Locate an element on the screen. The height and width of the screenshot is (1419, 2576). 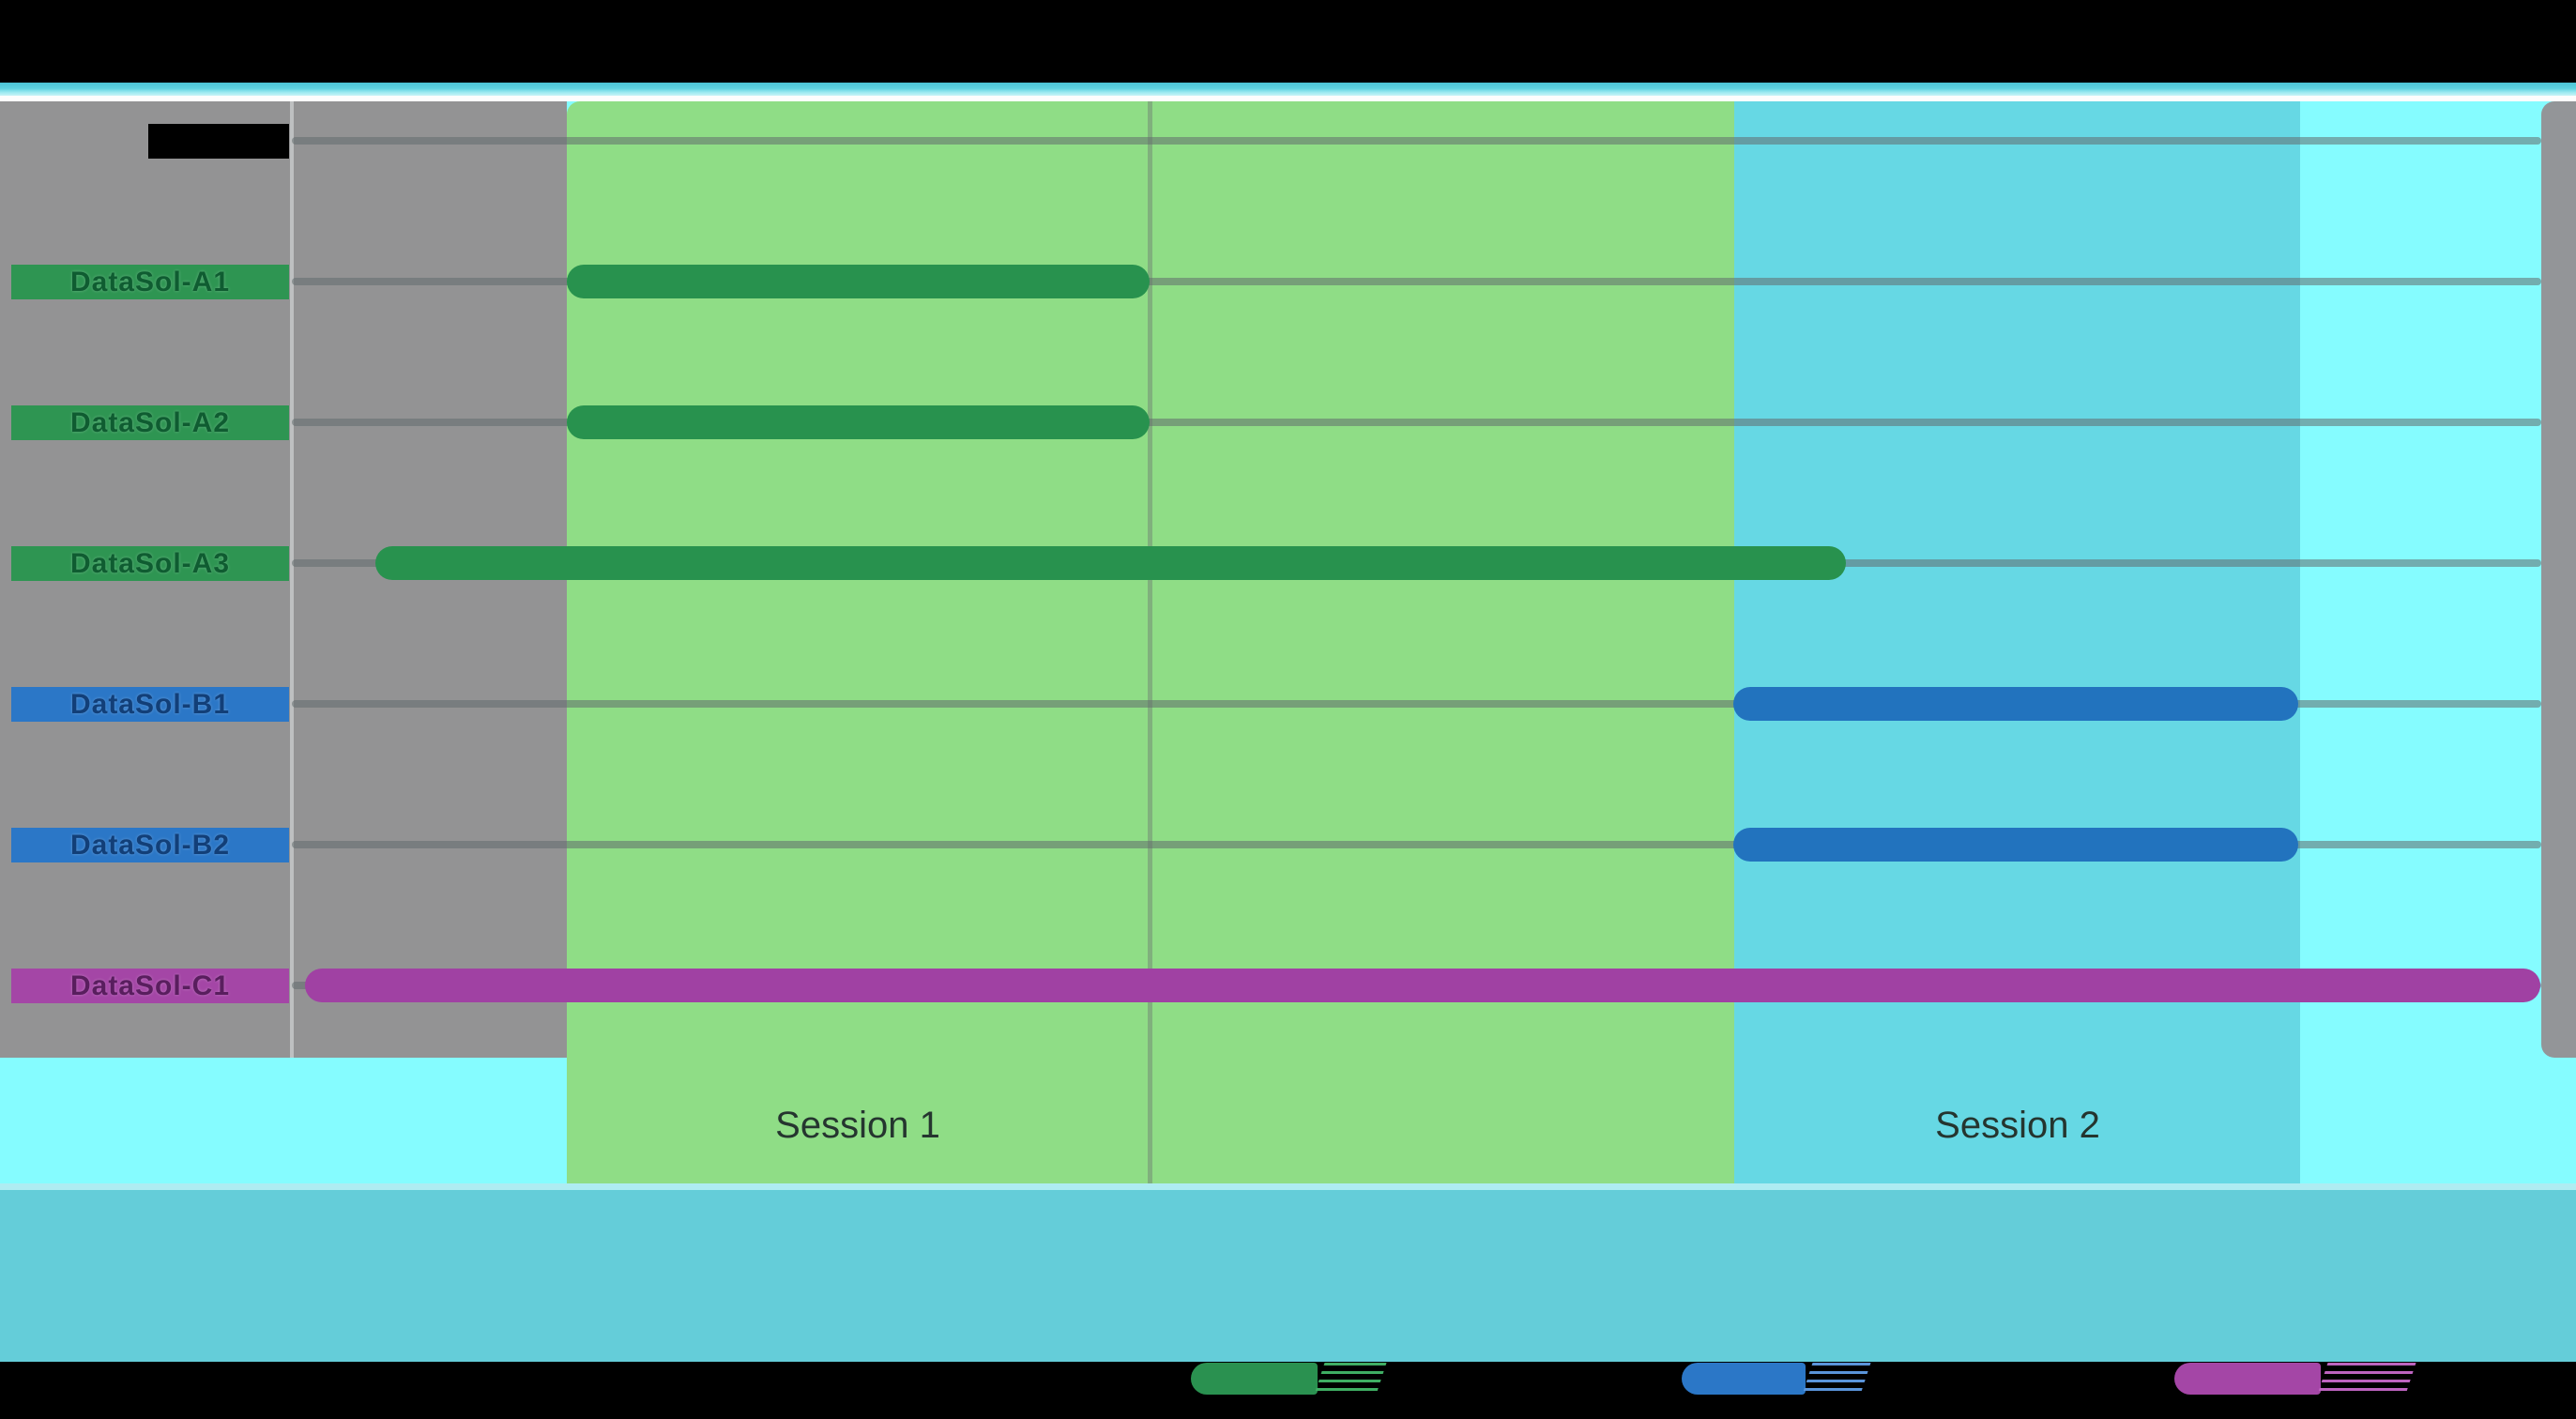
legend-label-redacted-group-C is located at coordinates (2366, 1379).